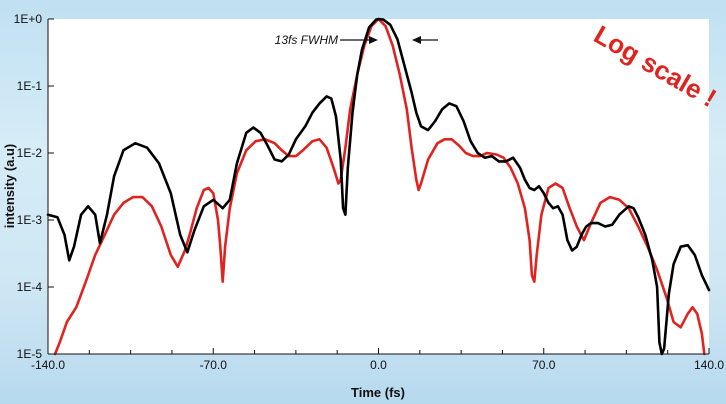 Image resolution: width=726 pixels, height=404 pixels. Describe the element at coordinates (214, 365) in the screenshot. I see `x-tick-label: -70.0` at that location.